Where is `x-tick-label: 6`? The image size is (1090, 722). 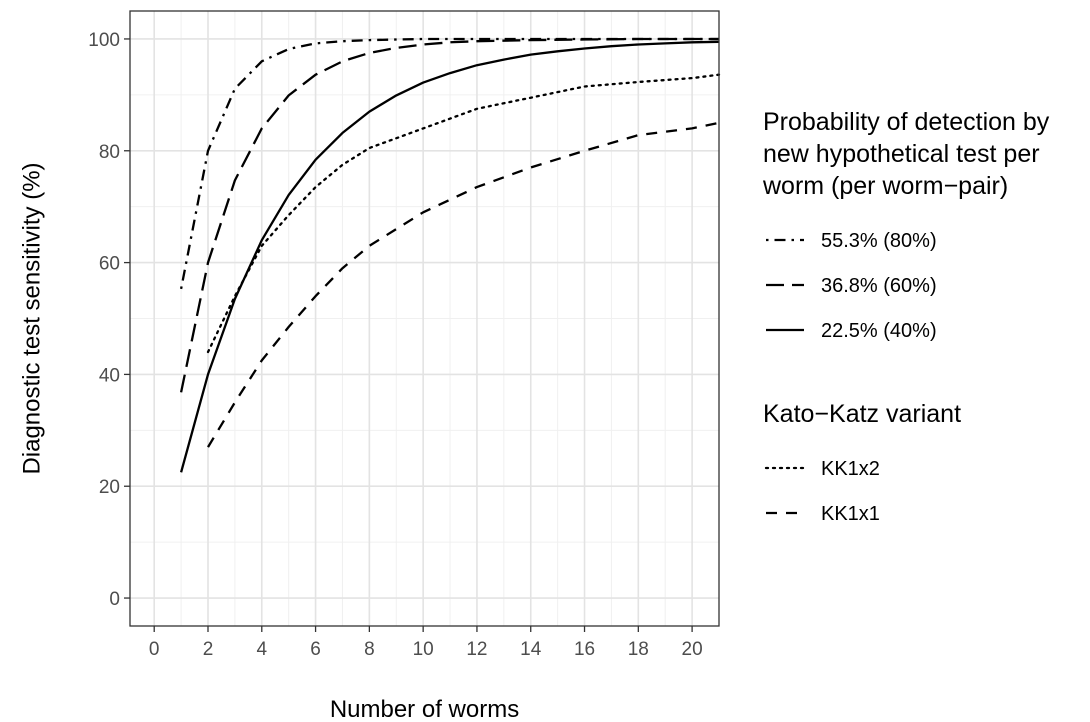 x-tick-label: 6 is located at coordinates (315, 649).